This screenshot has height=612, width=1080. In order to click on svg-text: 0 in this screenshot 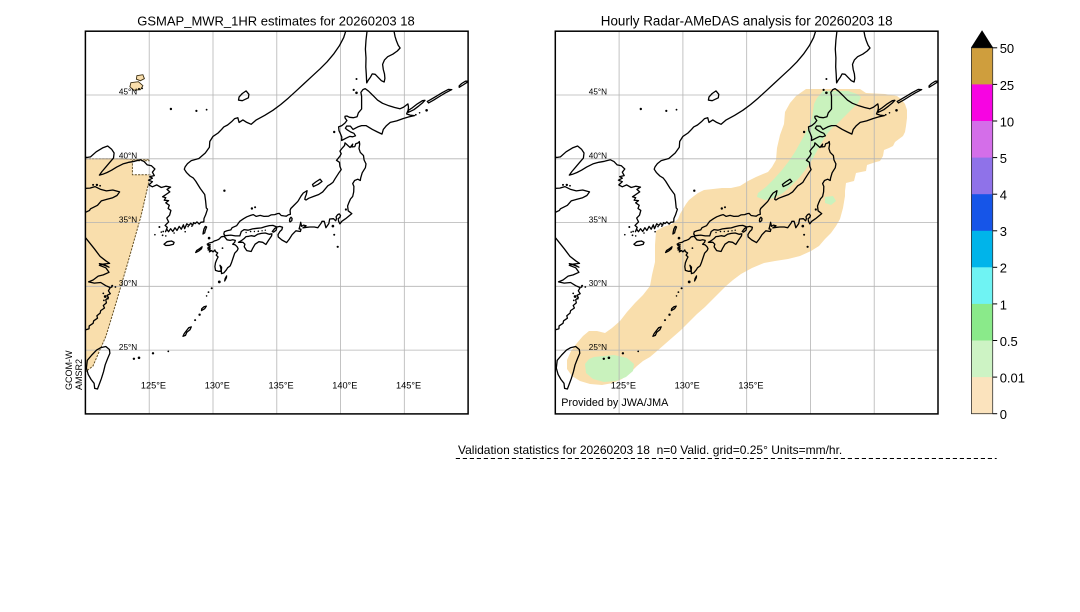, I will do `click(1003, 414)`.